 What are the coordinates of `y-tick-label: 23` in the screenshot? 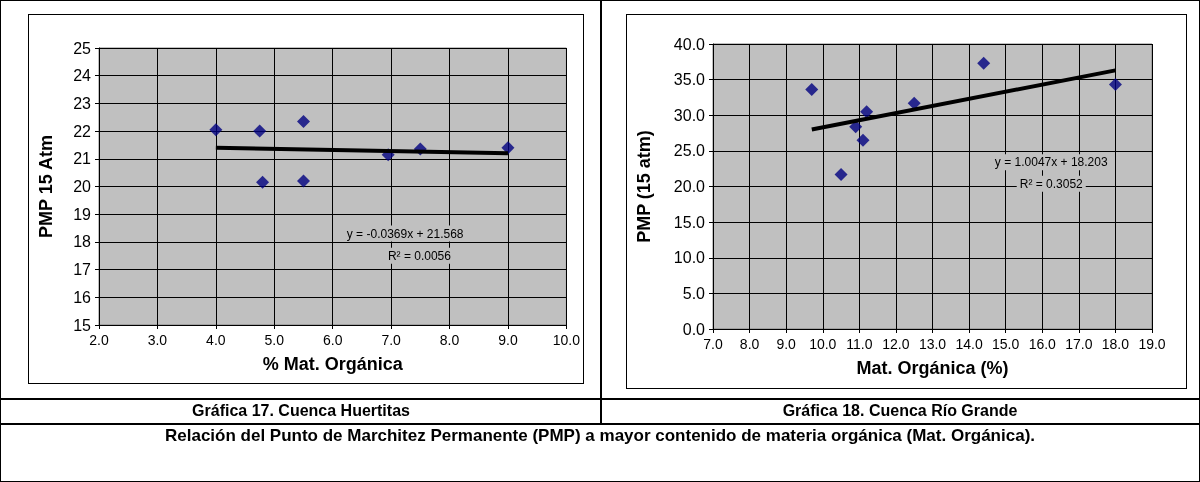 It's located at (82, 103).